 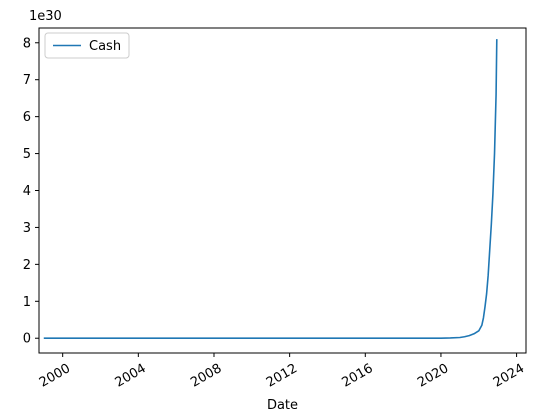 I want to click on y-tick-label: 6, so click(x=27, y=117).